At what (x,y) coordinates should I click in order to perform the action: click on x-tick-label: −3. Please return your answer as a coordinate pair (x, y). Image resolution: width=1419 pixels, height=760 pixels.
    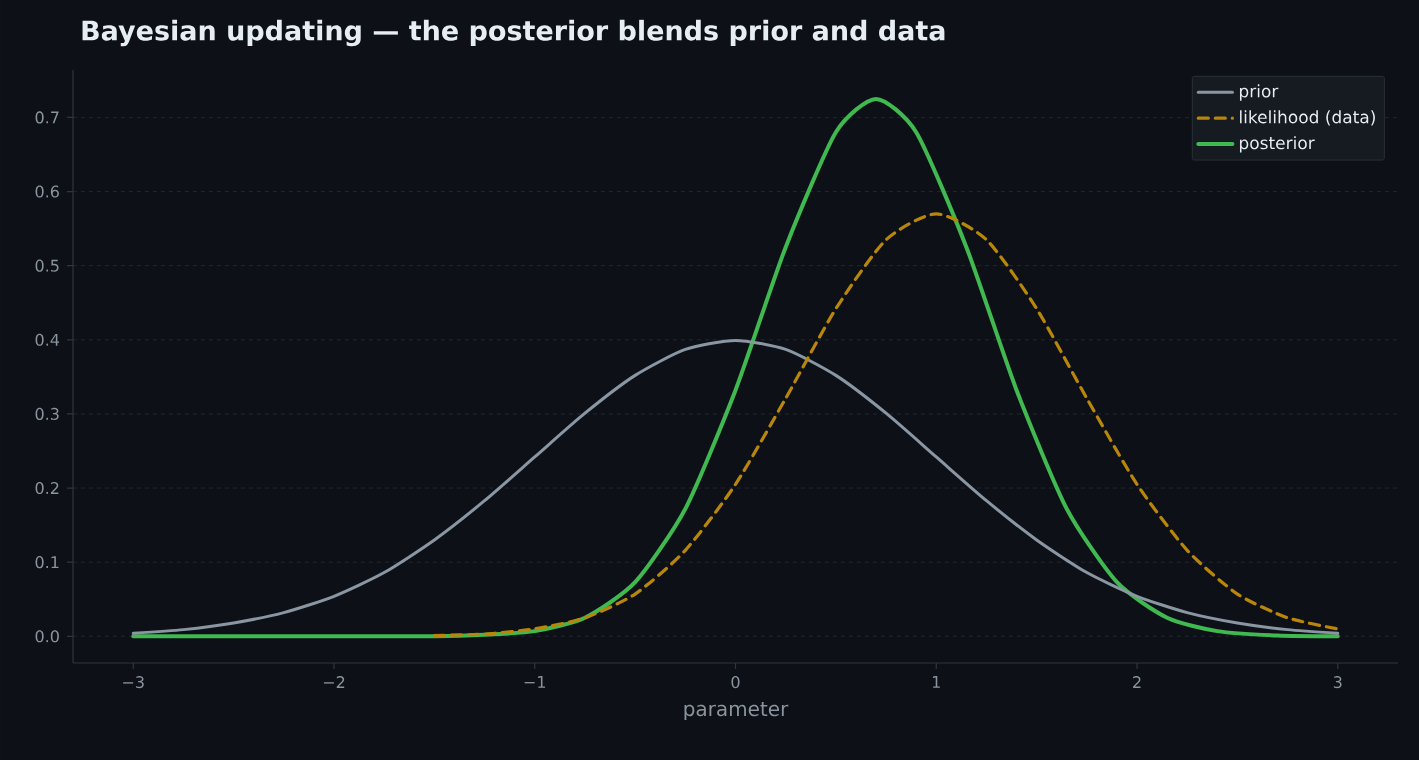
    Looking at the image, I should click on (133, 682).